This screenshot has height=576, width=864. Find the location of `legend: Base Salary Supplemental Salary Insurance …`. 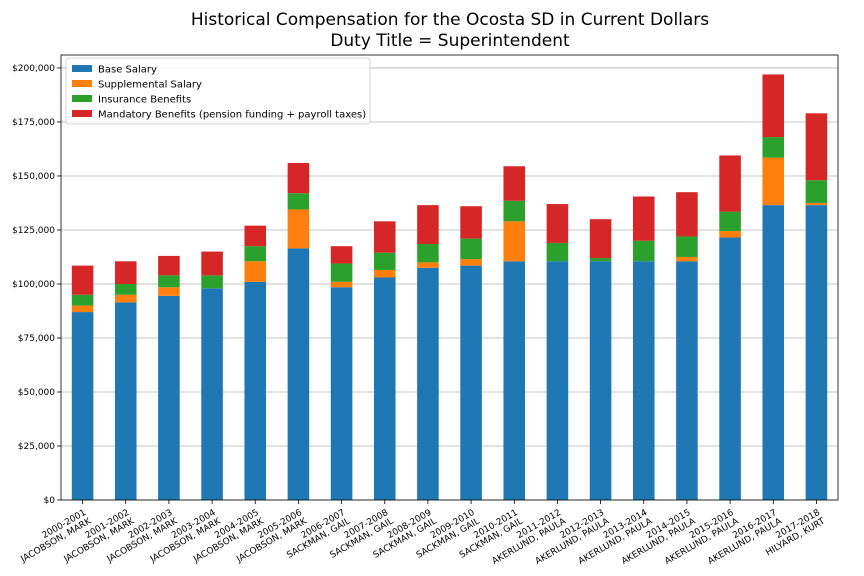

legend: Base Salary Supplemental Salary Insurance … is located at coordinates (218, 91).